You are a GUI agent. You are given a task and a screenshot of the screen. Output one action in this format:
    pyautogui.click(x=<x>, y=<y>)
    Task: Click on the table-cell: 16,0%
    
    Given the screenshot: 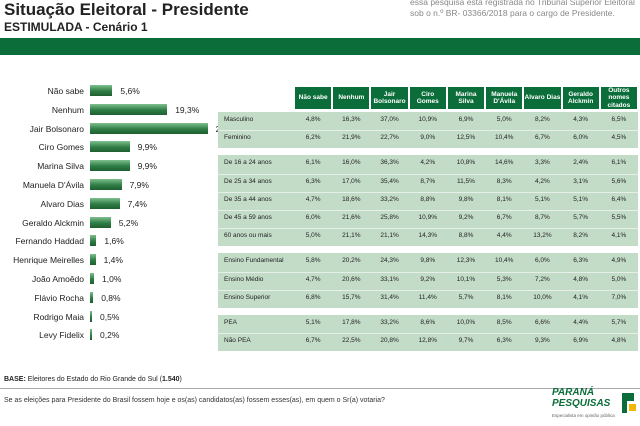 What is the action you would take?
    pyautogui.click(x=351, y=163)
    